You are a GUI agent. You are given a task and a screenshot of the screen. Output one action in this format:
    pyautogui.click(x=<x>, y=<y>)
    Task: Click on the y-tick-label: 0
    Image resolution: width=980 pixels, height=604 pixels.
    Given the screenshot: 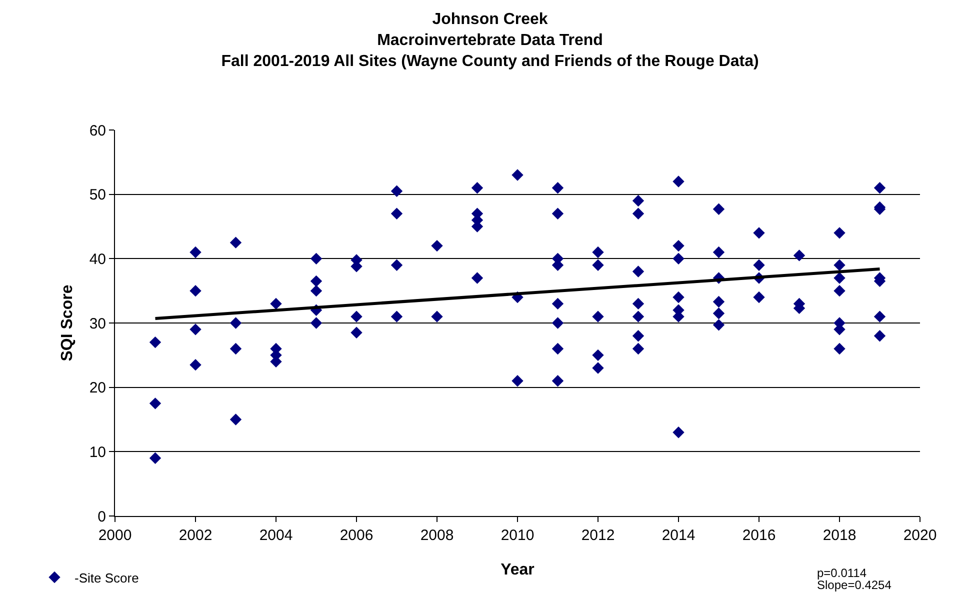 What is the action you would take?
    pyautogui.click(x=102, y=517)
    